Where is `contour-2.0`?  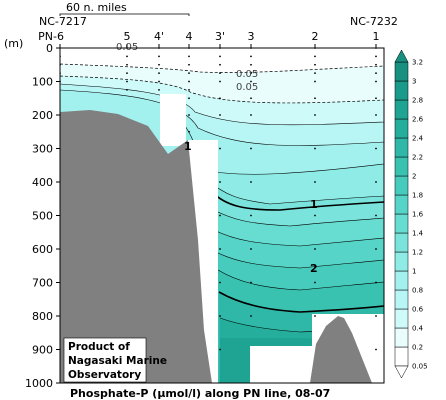 contour-2.0 is located at coordinates (301, 302).